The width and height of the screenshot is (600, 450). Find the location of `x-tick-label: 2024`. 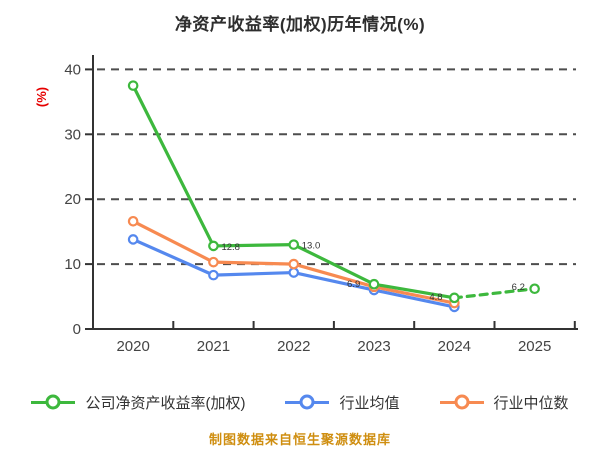

x-tick-label: 2024 is located at coordinates (454, 346).